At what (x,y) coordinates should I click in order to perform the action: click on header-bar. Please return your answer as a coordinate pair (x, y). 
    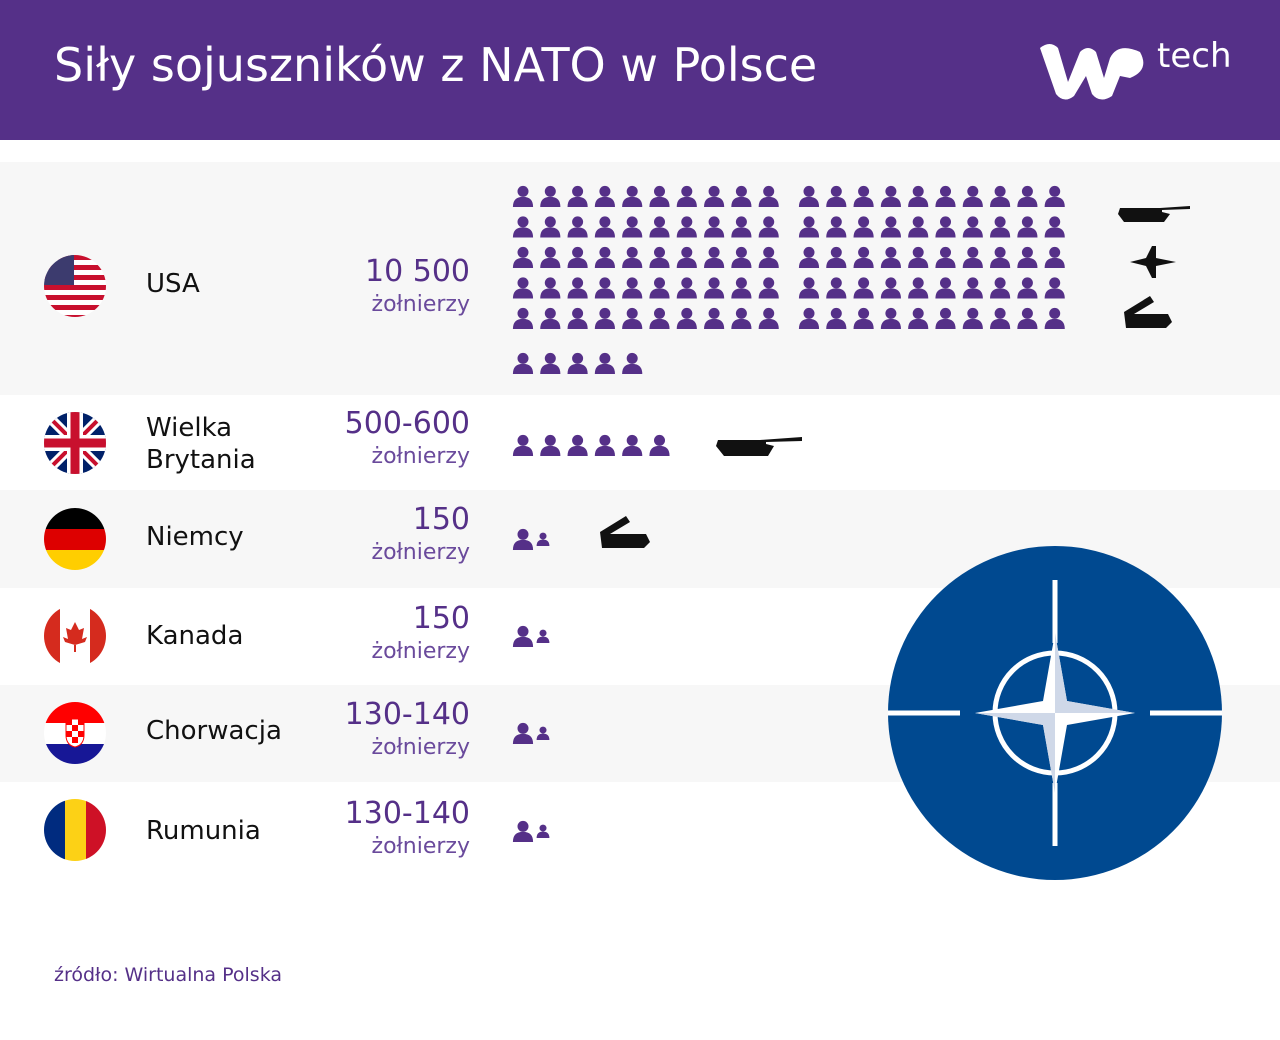
    Looking at the image, I should click on (640, 70).